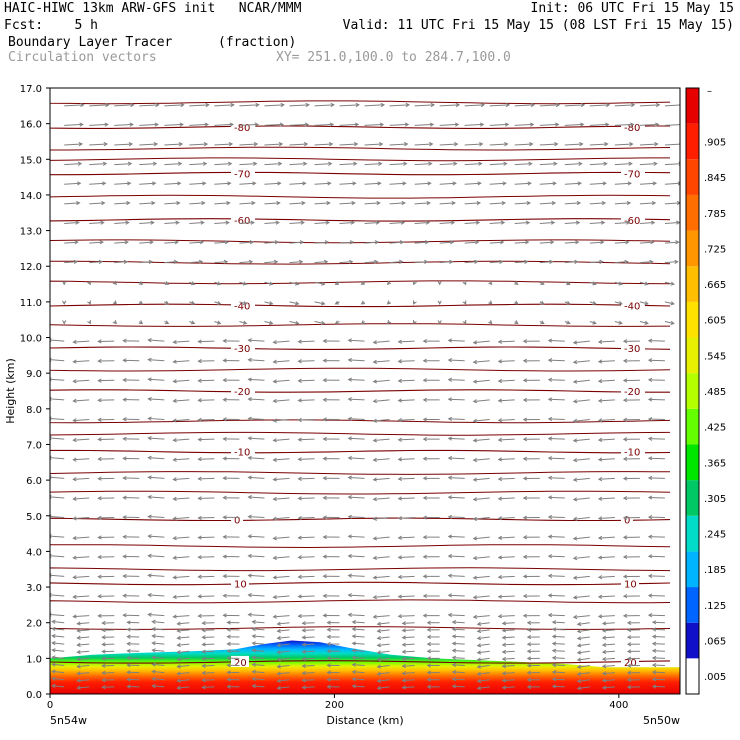 This screenshot has width=740, height=740. I want to click on colorbar-label: .545, so click(715, 356).